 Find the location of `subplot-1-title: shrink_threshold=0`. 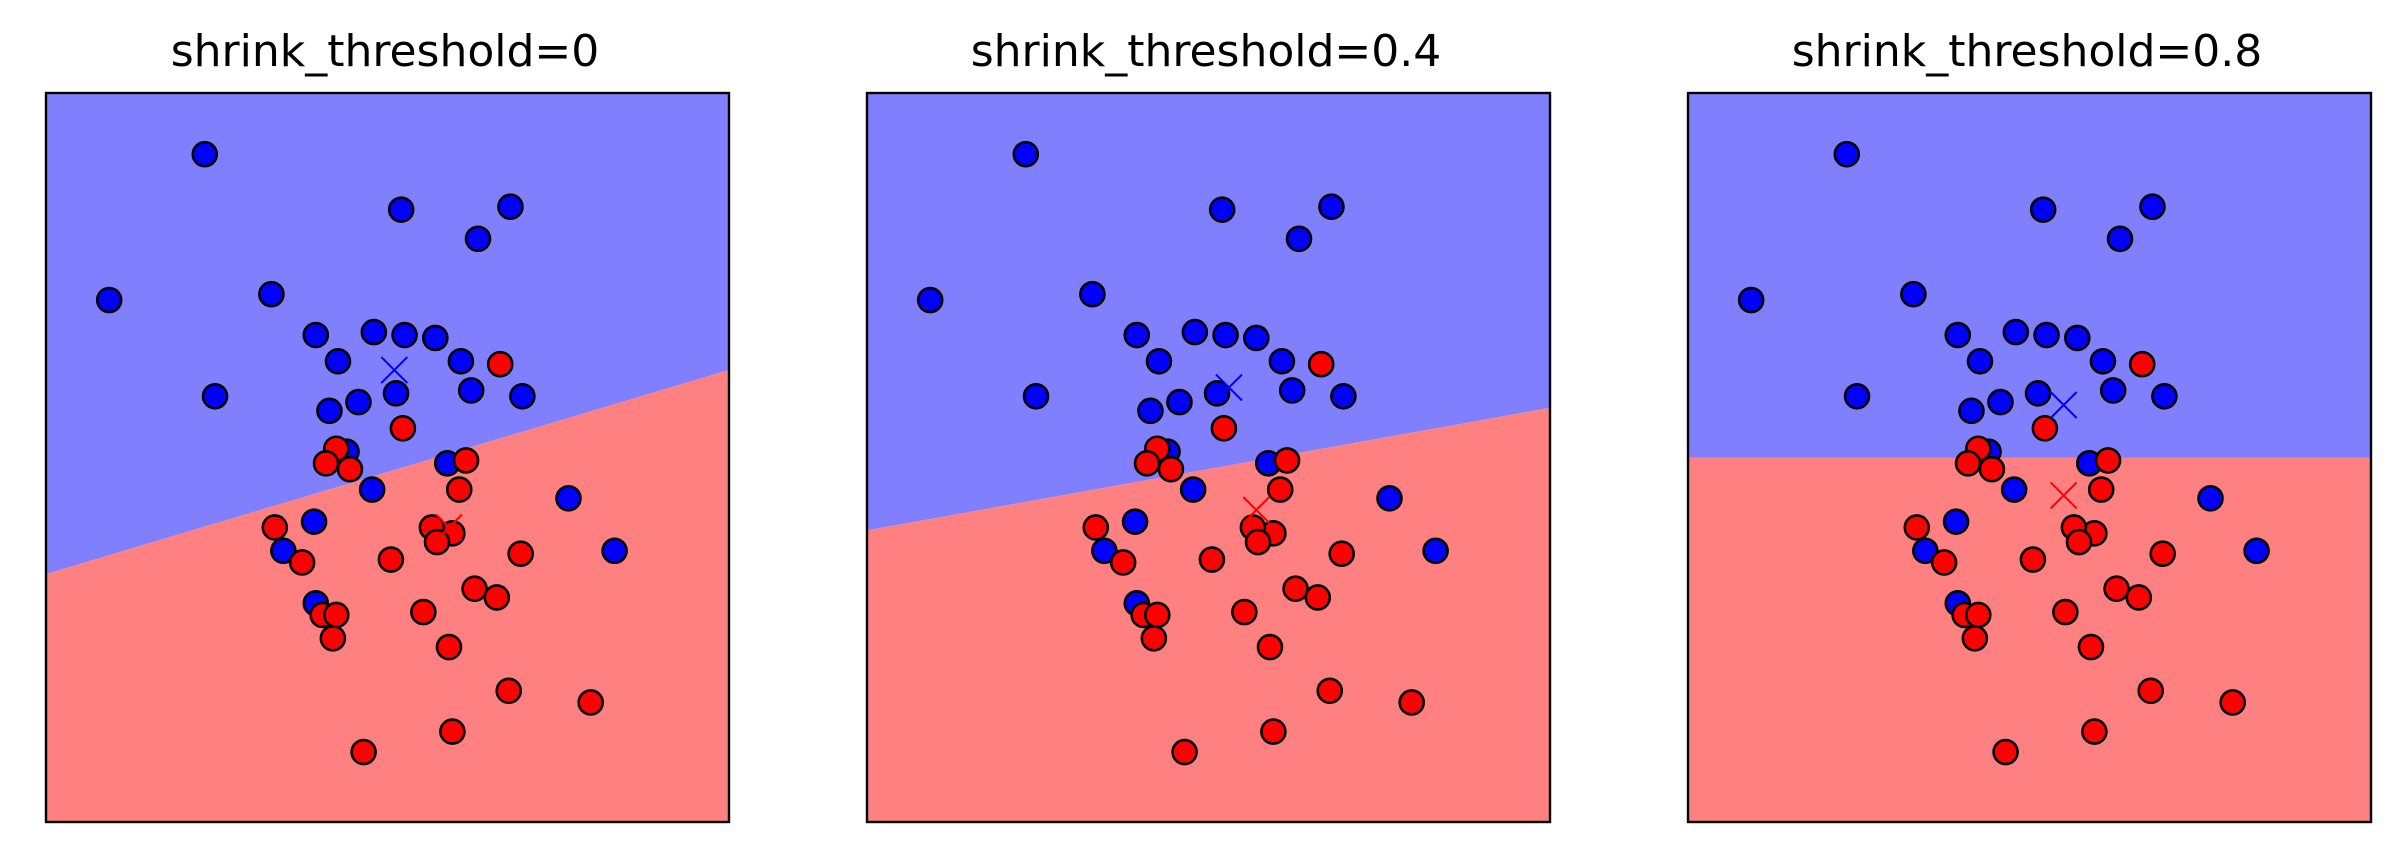

subplot-1-title: shrink_threshold=0 is located at coordinates (385, 51).